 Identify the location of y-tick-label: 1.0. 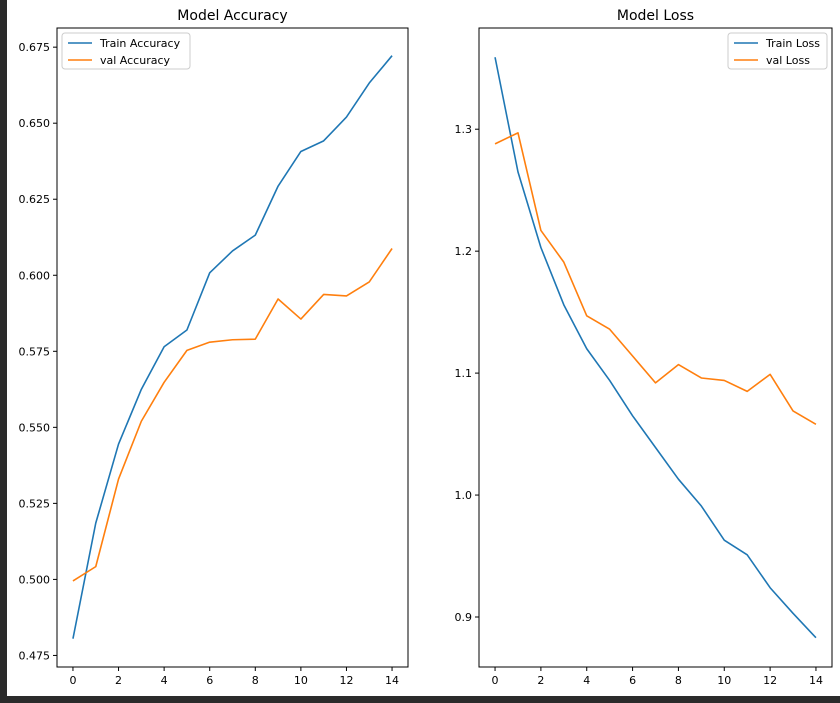
(464, 495).